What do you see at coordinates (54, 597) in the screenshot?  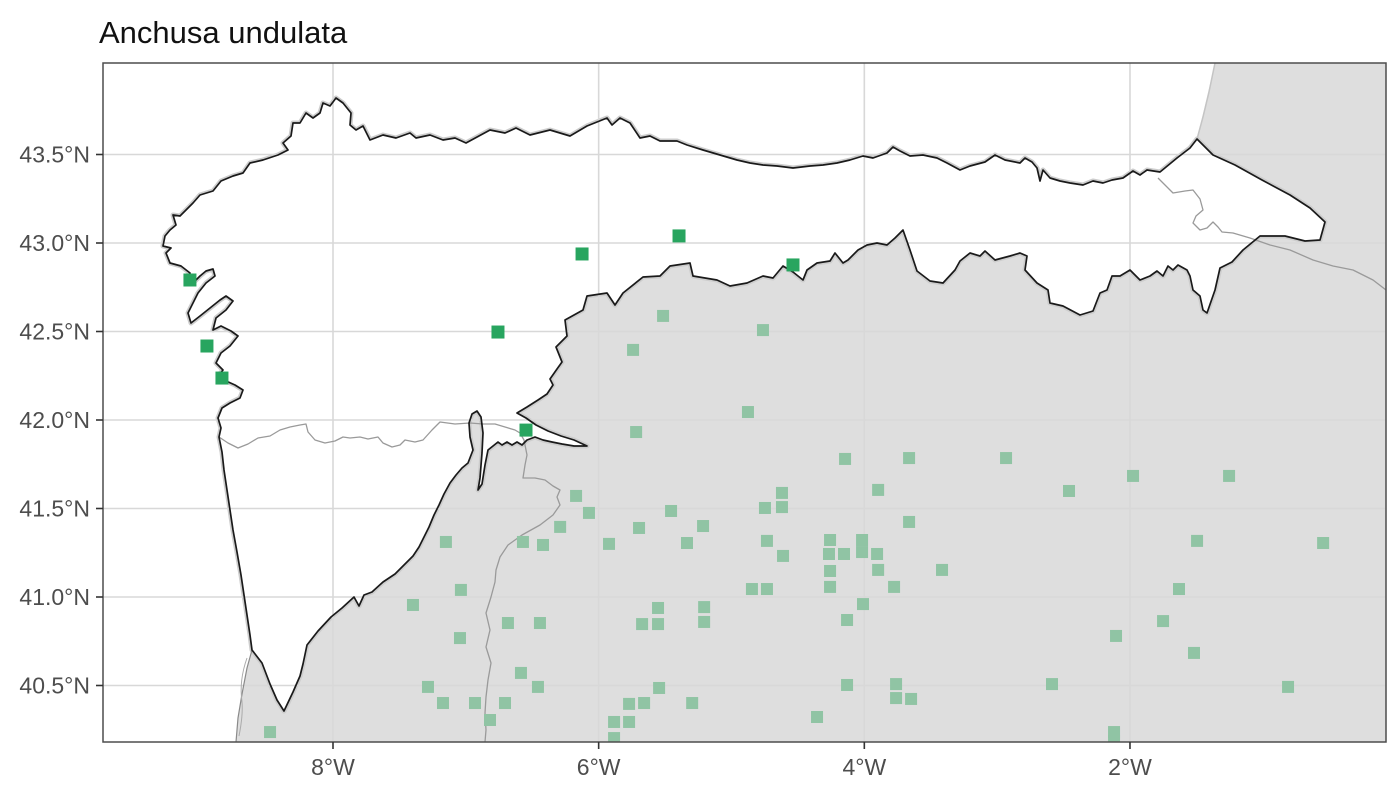 I see `y-tick-label: 41.0°N` at bounding box center [54, 597].